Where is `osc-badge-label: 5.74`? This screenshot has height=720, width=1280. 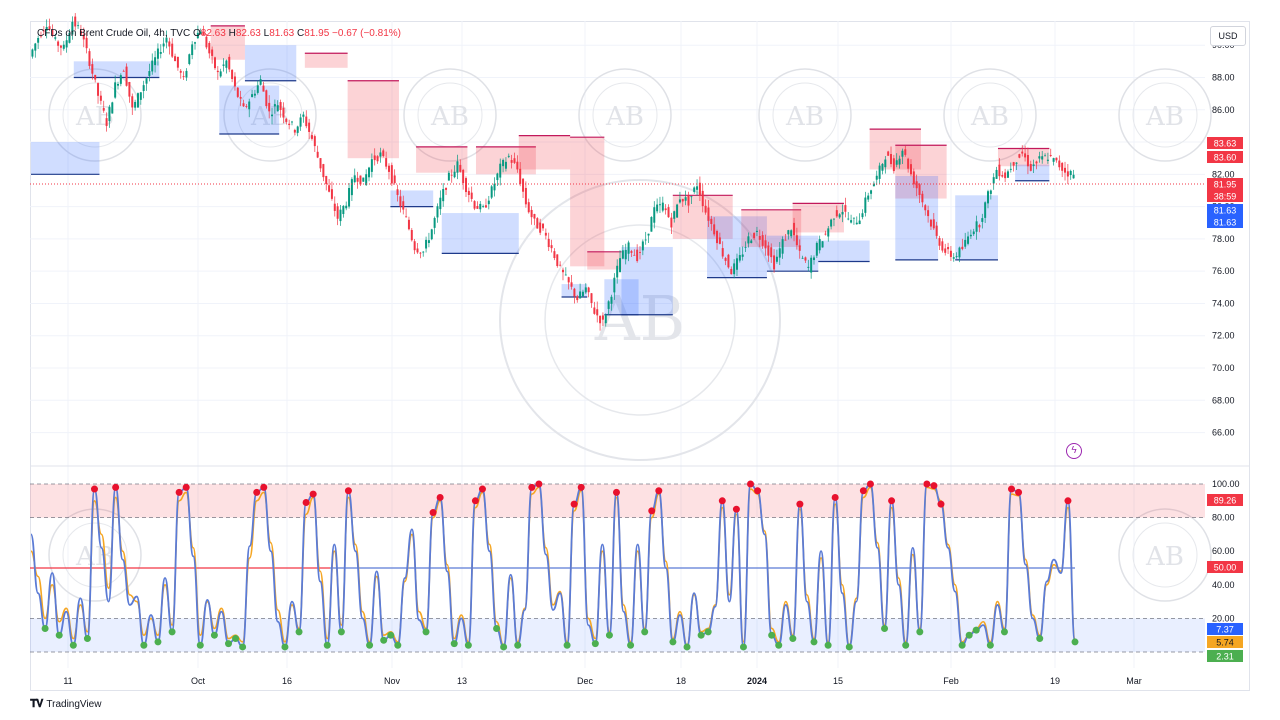
osc-badge-label: 5.74 is located at coordinates (1225, 643).